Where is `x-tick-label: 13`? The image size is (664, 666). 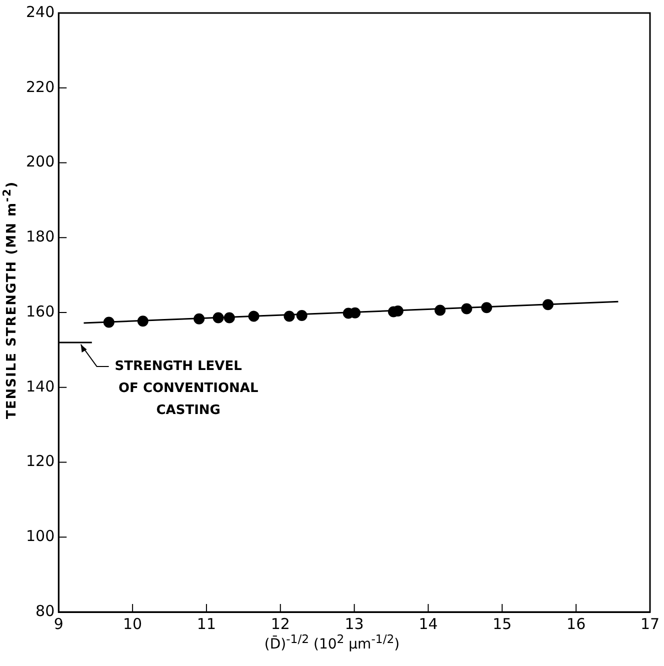
x-tick-label: 13 is located at coordinates (354, 623).